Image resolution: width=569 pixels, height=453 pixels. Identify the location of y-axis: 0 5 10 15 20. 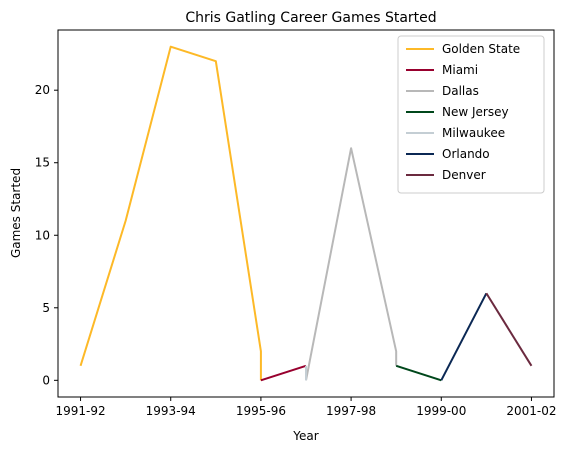
(46, 235).